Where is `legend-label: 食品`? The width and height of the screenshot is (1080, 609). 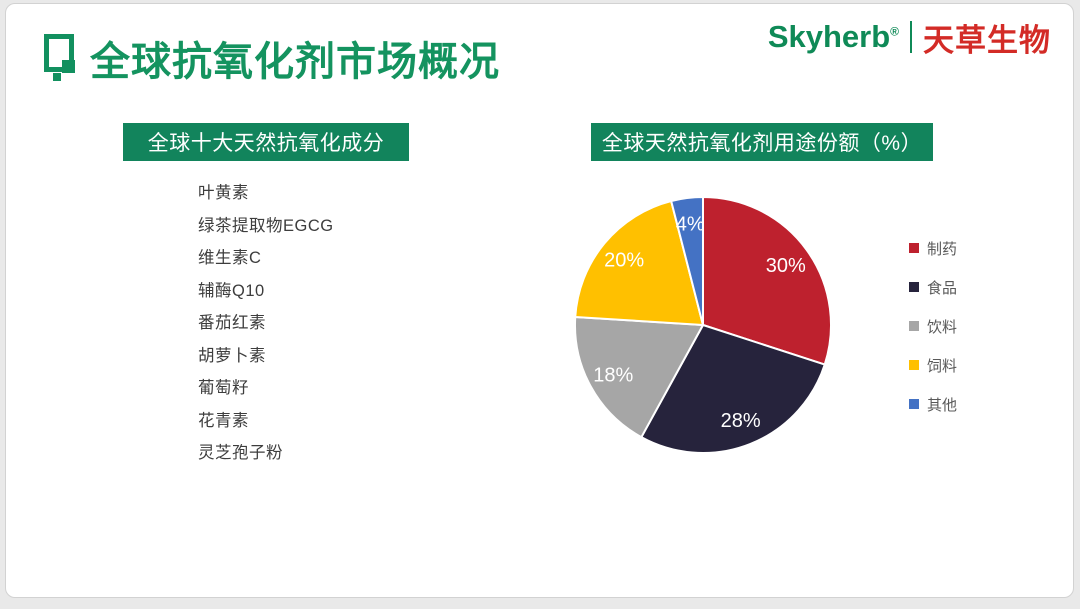 legend-label: 食品 is located at coordinates (942, 288).